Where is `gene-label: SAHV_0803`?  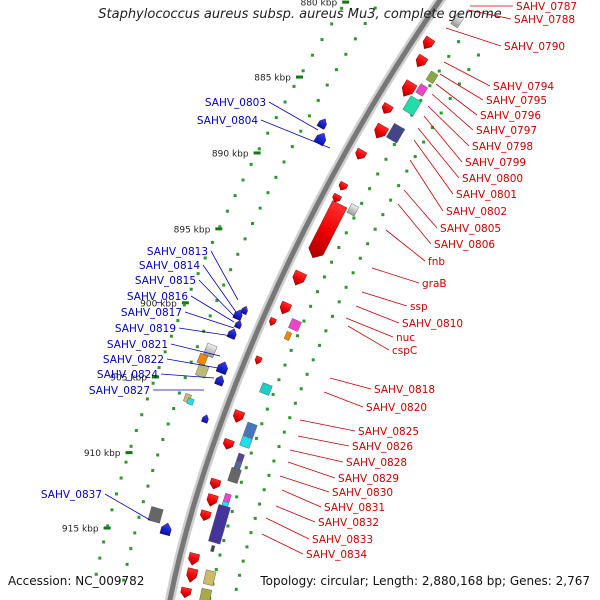
gene-label: SAHV_0803 is located at coordinates (235, 103).